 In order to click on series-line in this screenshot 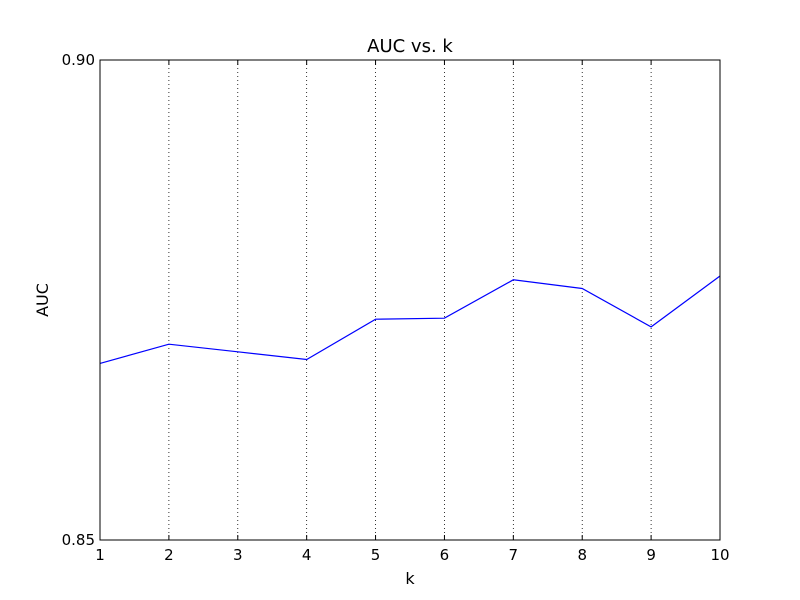, I will do `click(410, 319)`.